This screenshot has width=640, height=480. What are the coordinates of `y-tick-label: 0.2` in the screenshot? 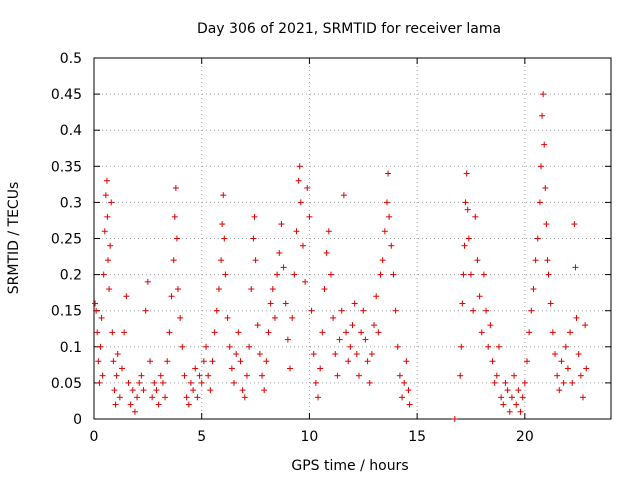 It's located at (71, 276).